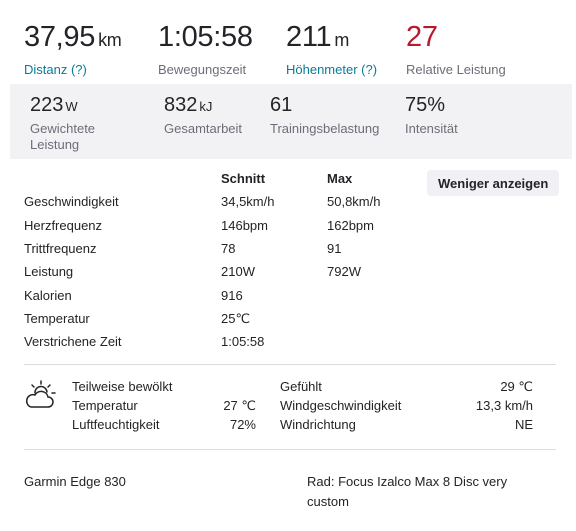 This screenshot has height=531, width=576. I want to click on stat-elevation: 211 m Höhenmeter (?), so click(331, 48).